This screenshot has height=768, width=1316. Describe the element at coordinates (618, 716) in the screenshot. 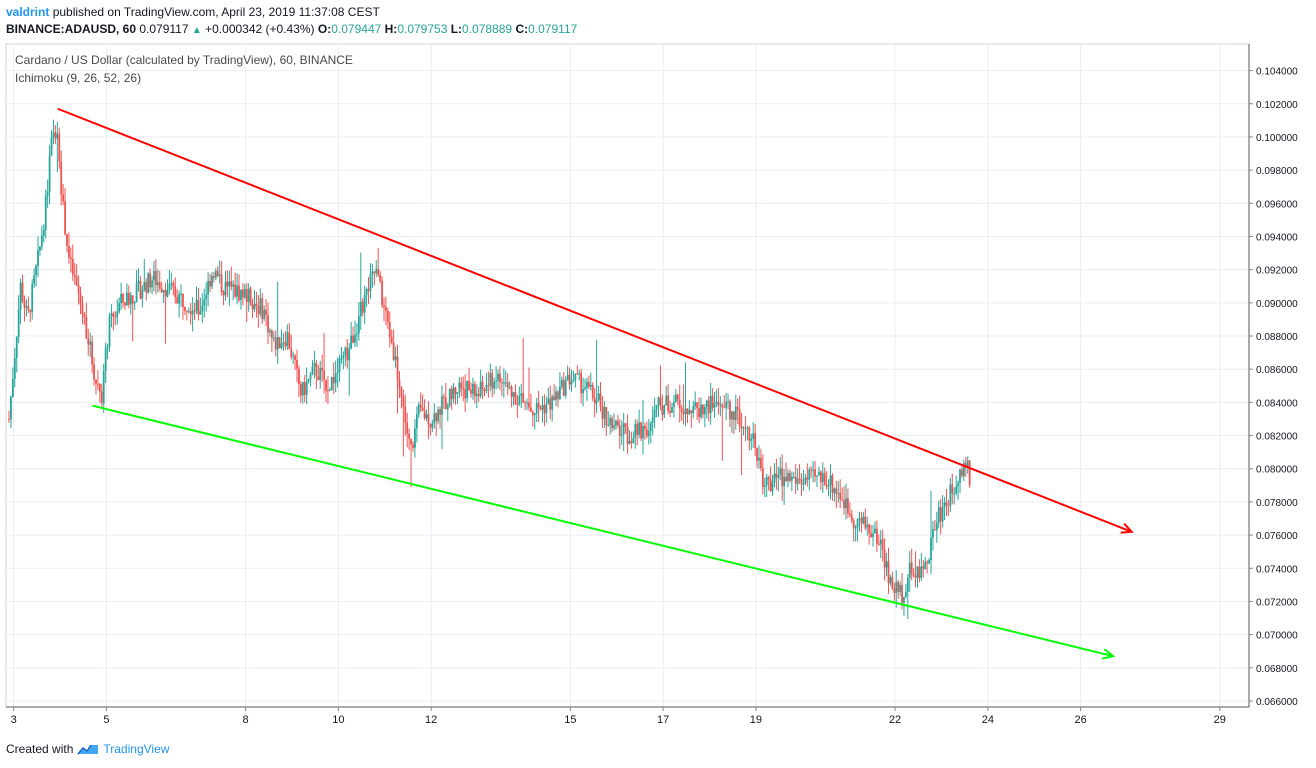

I see `time-axis: 3 5 8 10 12 15 17 19 22 24 26 29` at that location.